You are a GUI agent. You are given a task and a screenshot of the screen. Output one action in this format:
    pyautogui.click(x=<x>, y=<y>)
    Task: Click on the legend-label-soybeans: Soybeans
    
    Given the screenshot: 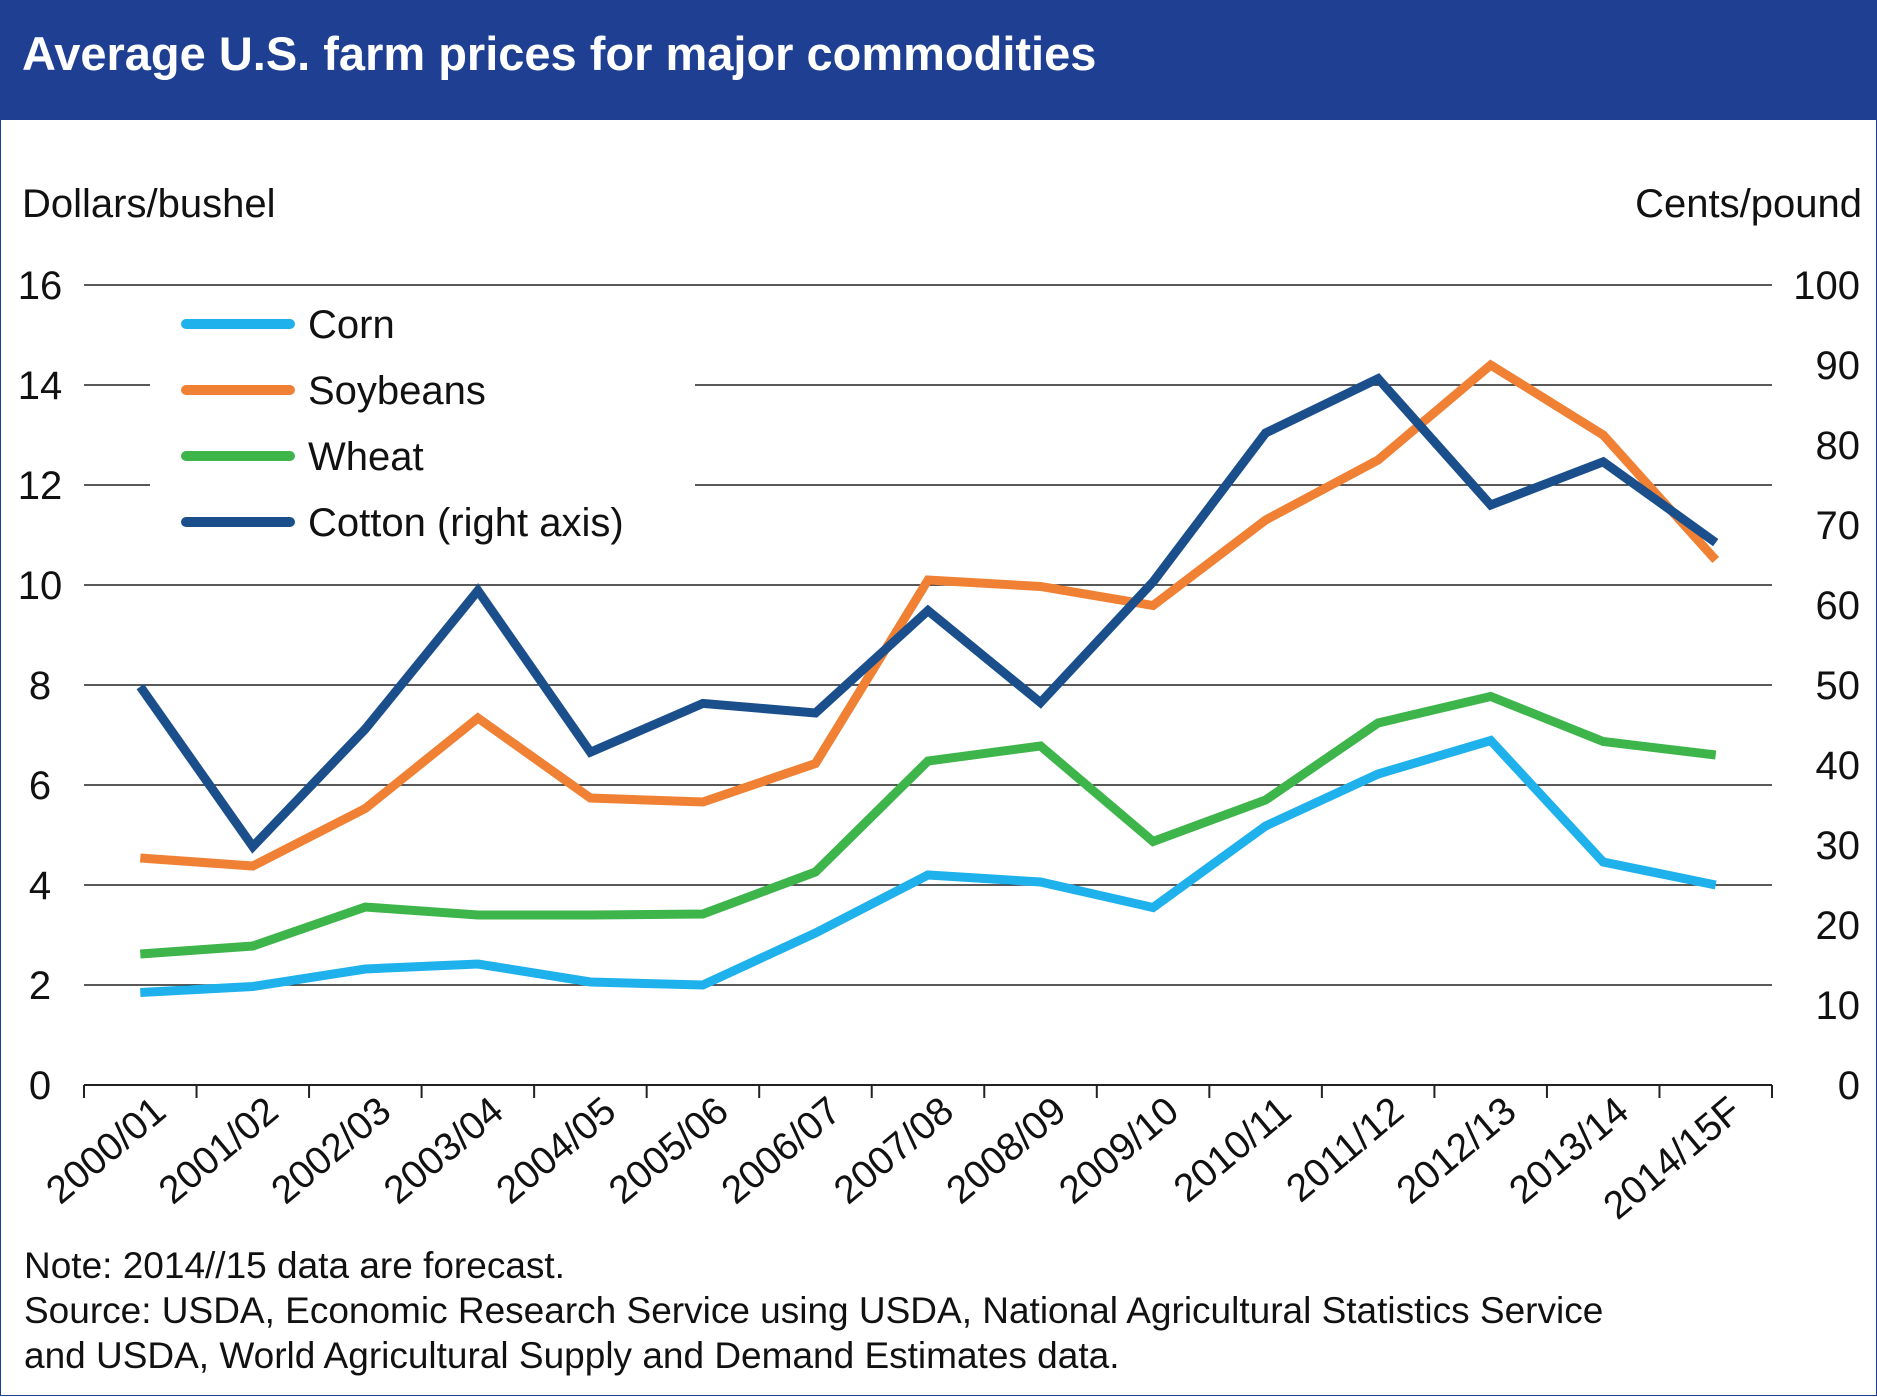 What is the action you would take?
    pyautogui.click(x=397, y=391)
    